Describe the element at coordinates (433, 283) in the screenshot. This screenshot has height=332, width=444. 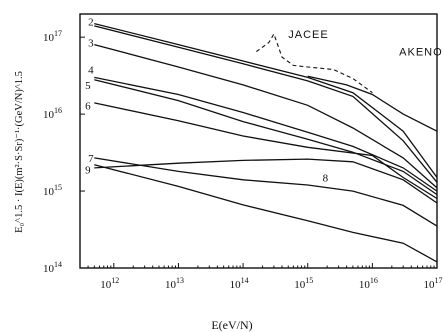
I see `x-tick-label: 1017` at that location.